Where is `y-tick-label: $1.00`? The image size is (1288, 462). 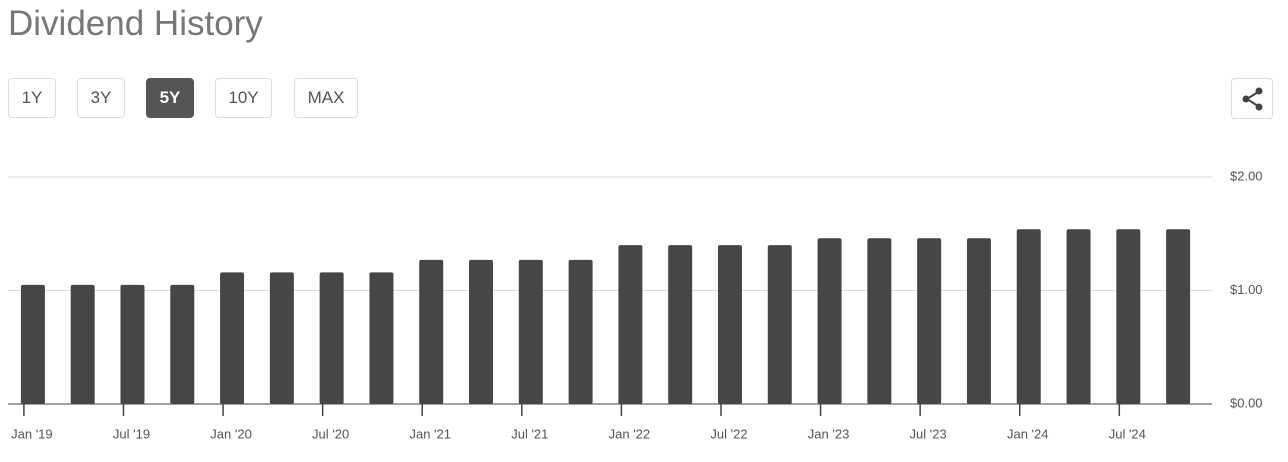
y-tick-label: $1.00 is located at coordinates (1246, 289).